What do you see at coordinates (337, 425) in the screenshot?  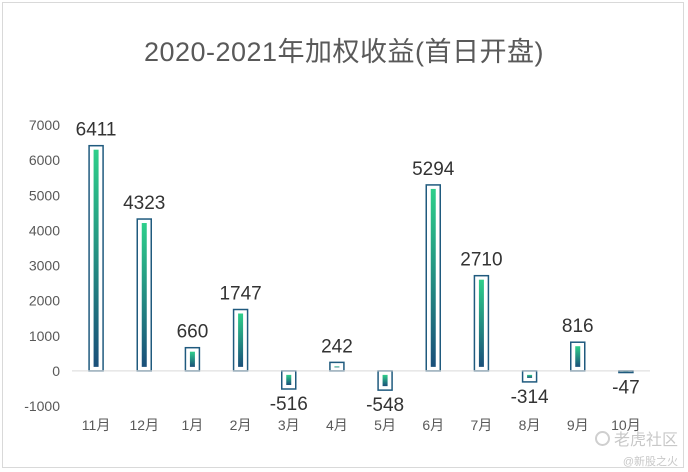 I see `x-tick-label: 4月` at bounding box center [337, 425].